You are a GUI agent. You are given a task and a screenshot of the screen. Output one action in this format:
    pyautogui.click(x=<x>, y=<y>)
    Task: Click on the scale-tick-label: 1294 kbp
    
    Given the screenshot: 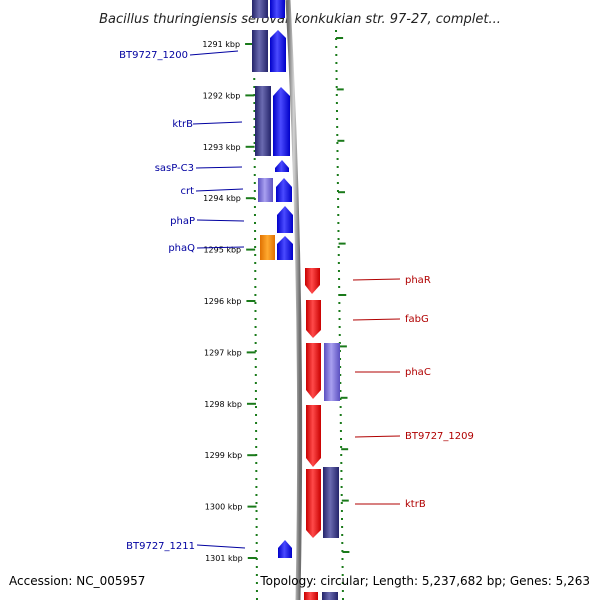 What is the action you would take?
    pyautogui.click(x=222, y=198)
    